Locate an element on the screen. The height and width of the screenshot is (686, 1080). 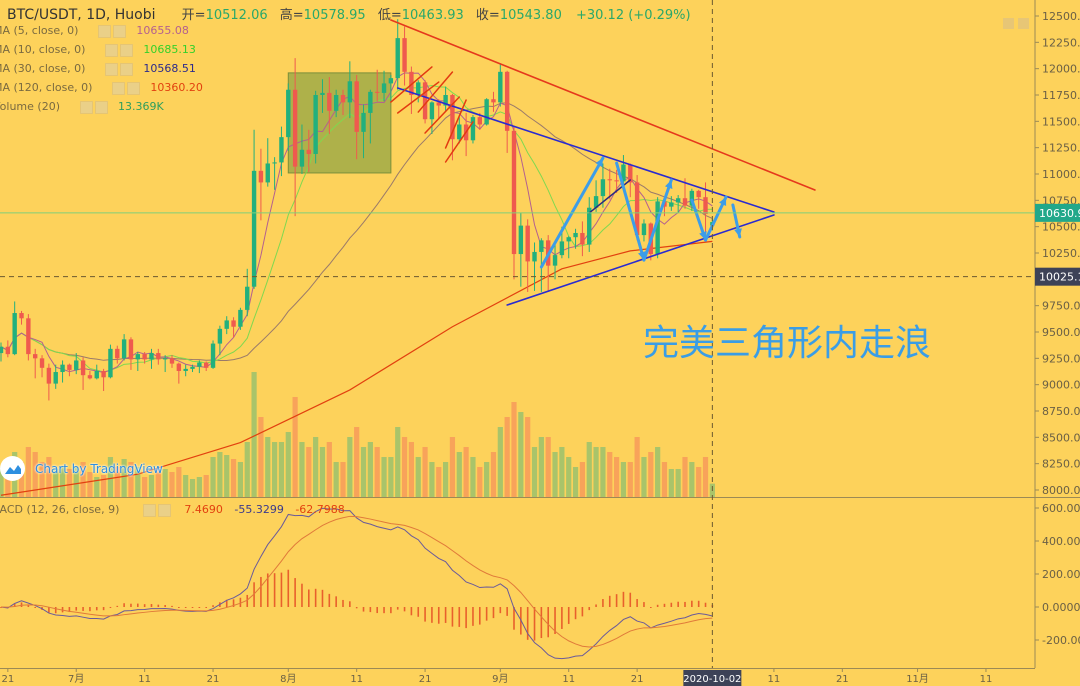
macd-tick-label: 600.0000 is located at coordinates (1061, 508).